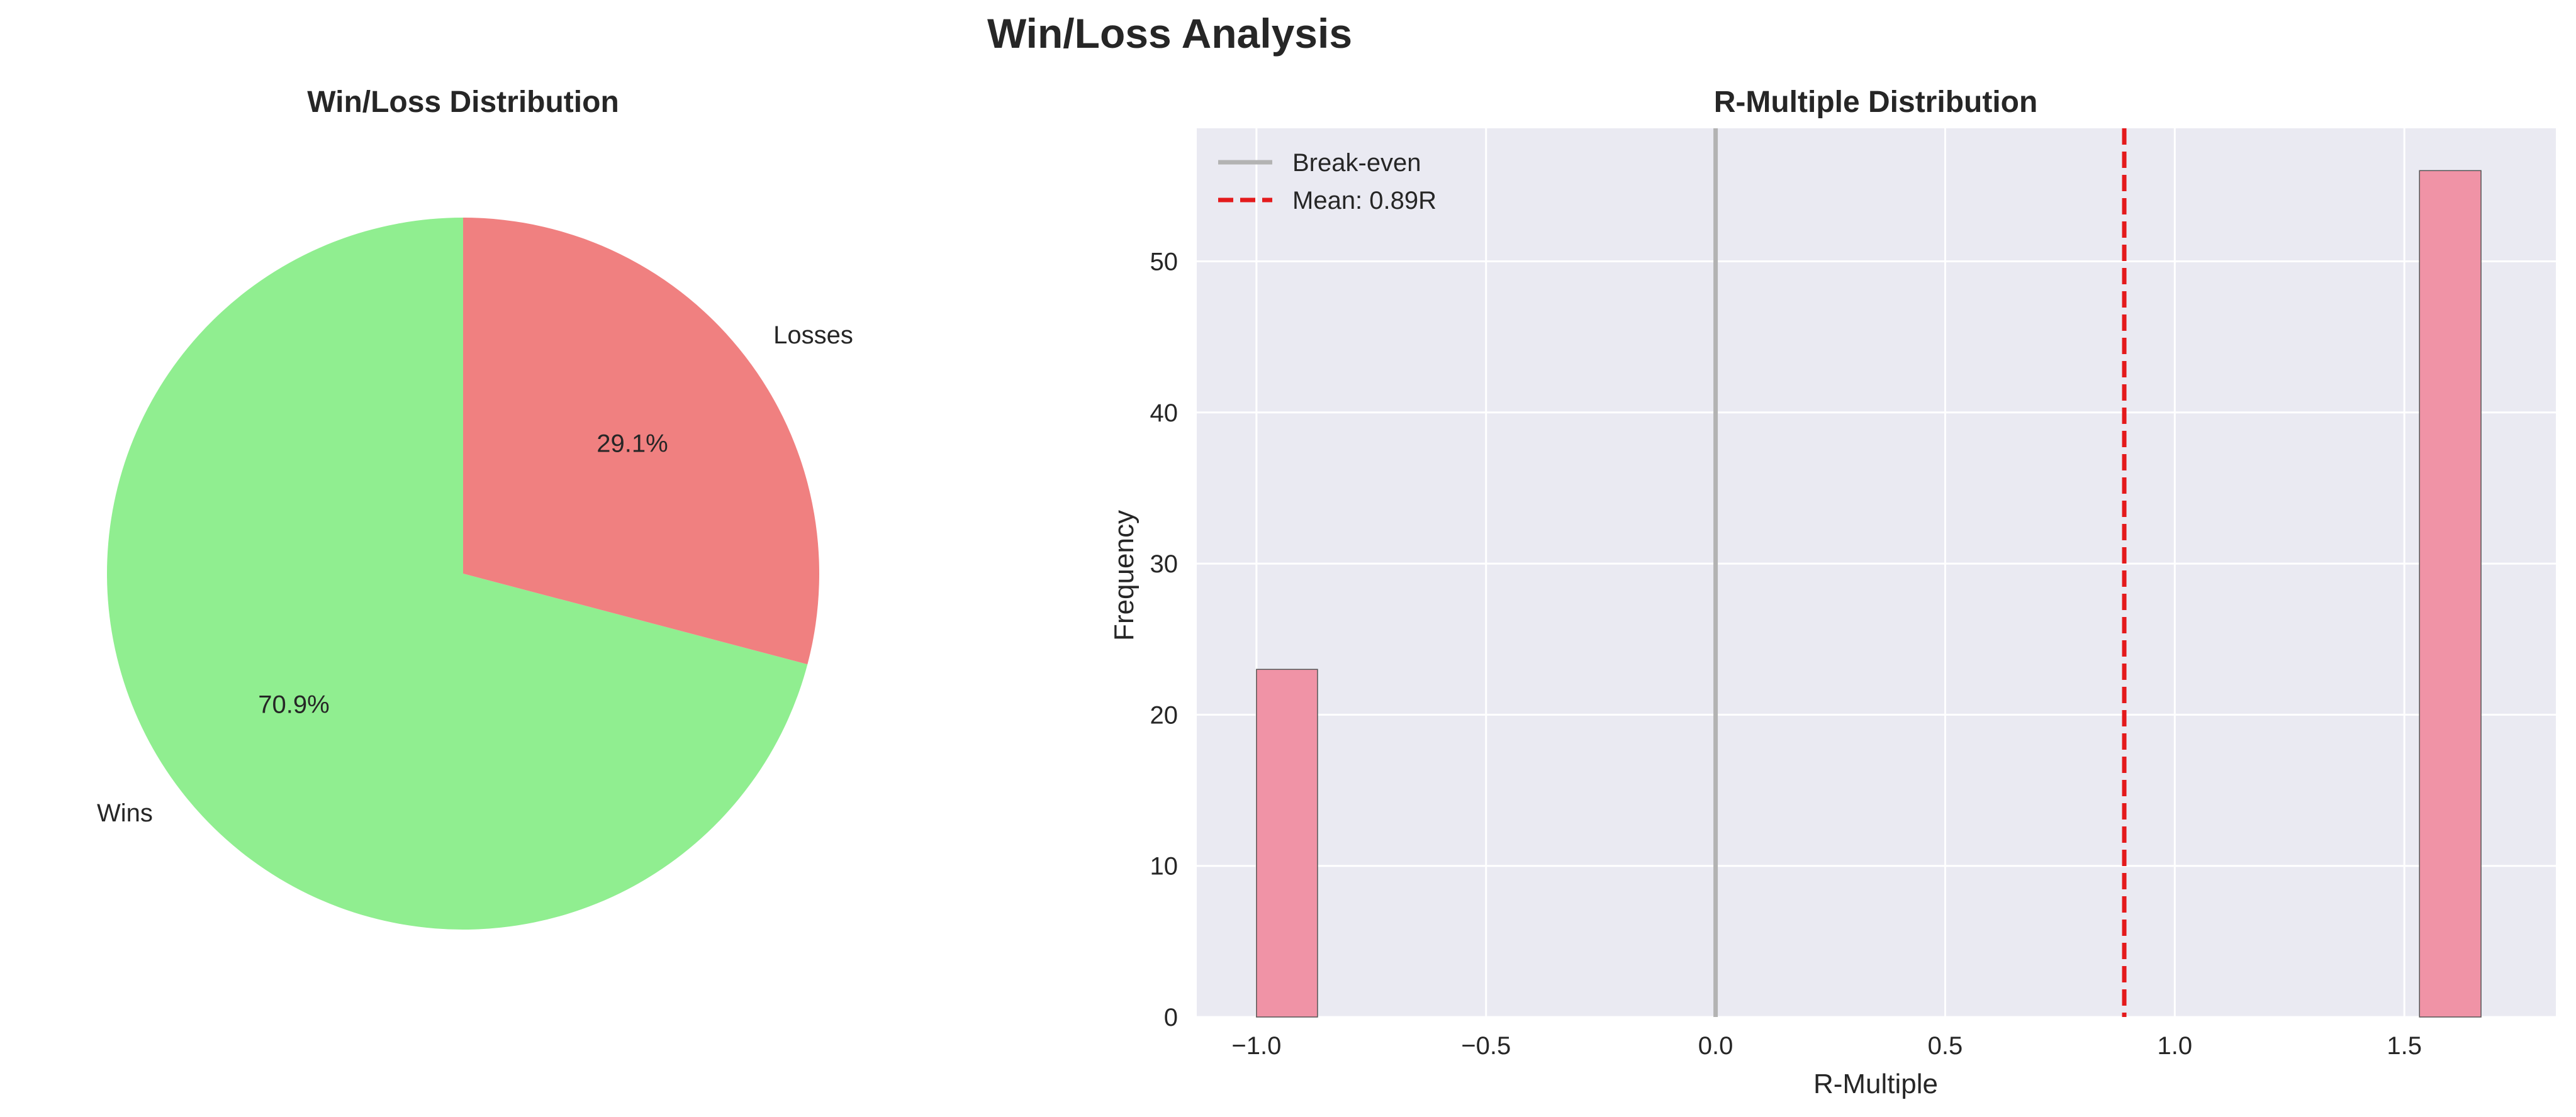  What do you see at coordinates (125, 813) in the screenshot?
I see `pie-label-wins: Wins` at bounding box center [125, 813].